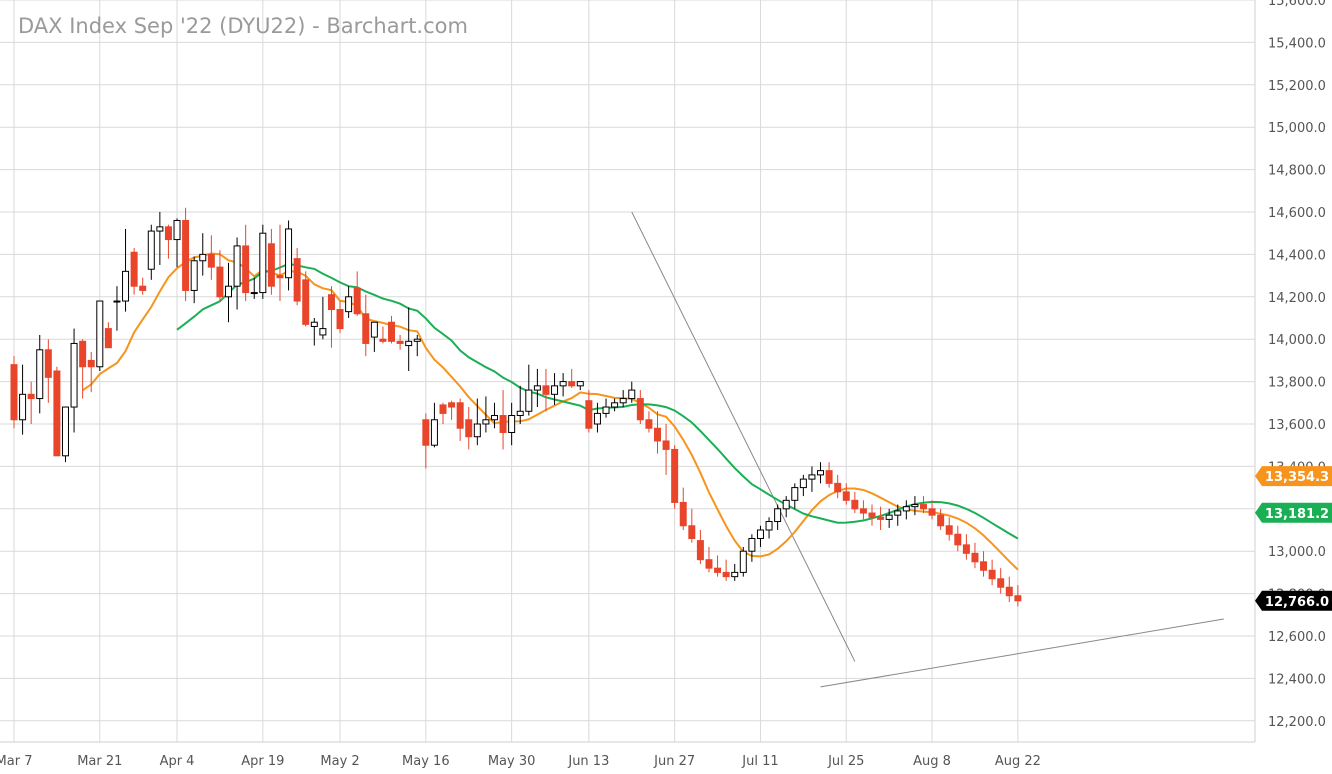 This screenshot has height=774, width=1332. I want to click on y-tick-label: 15,200.0, so click(1297, 86).